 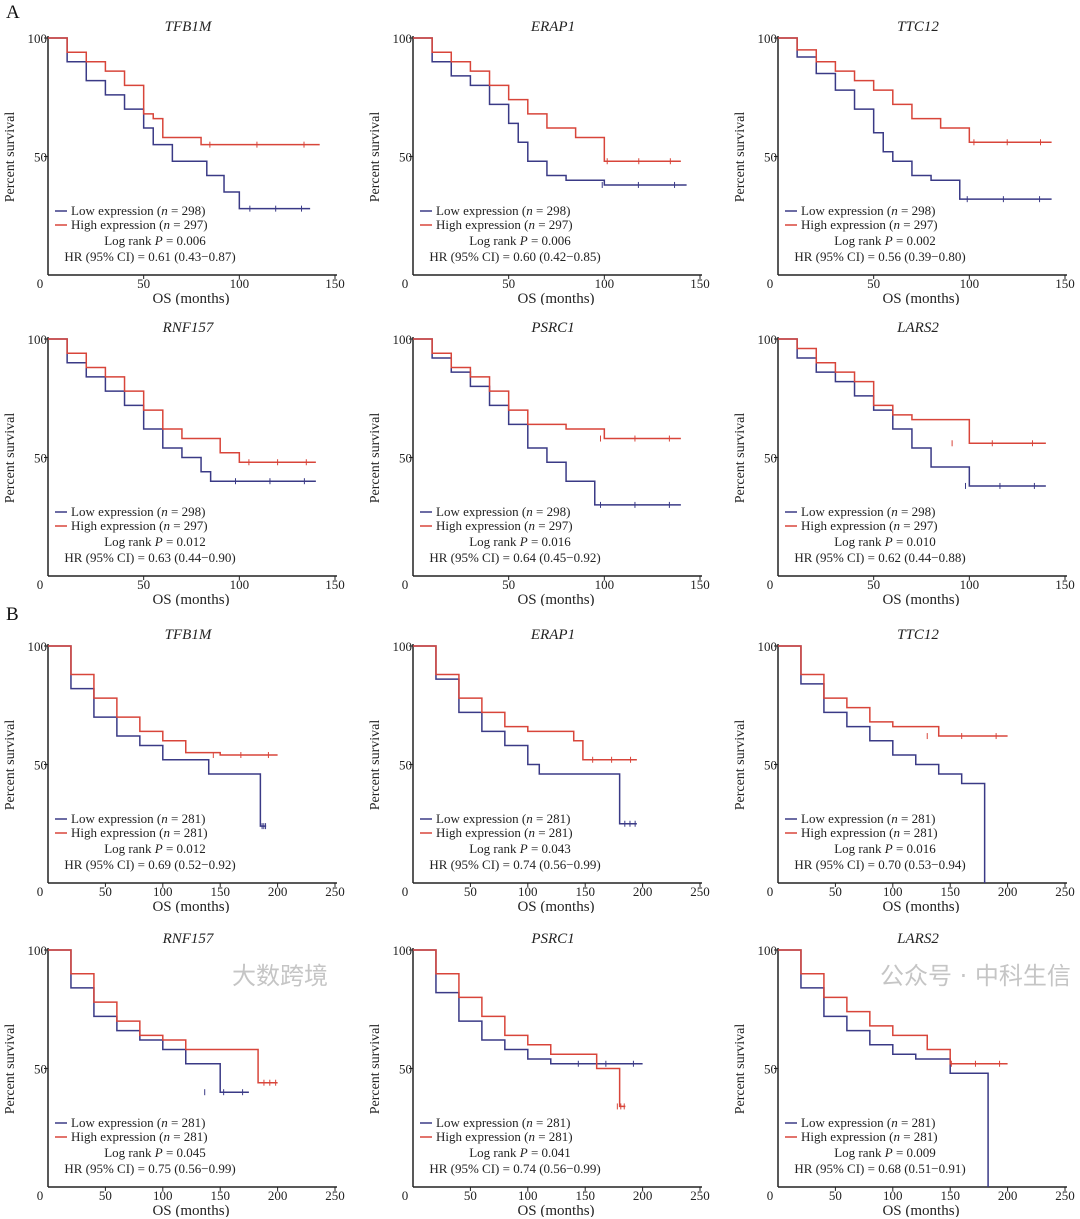 I want to click on y-tick-label: 100, so click(x=403, y=950).